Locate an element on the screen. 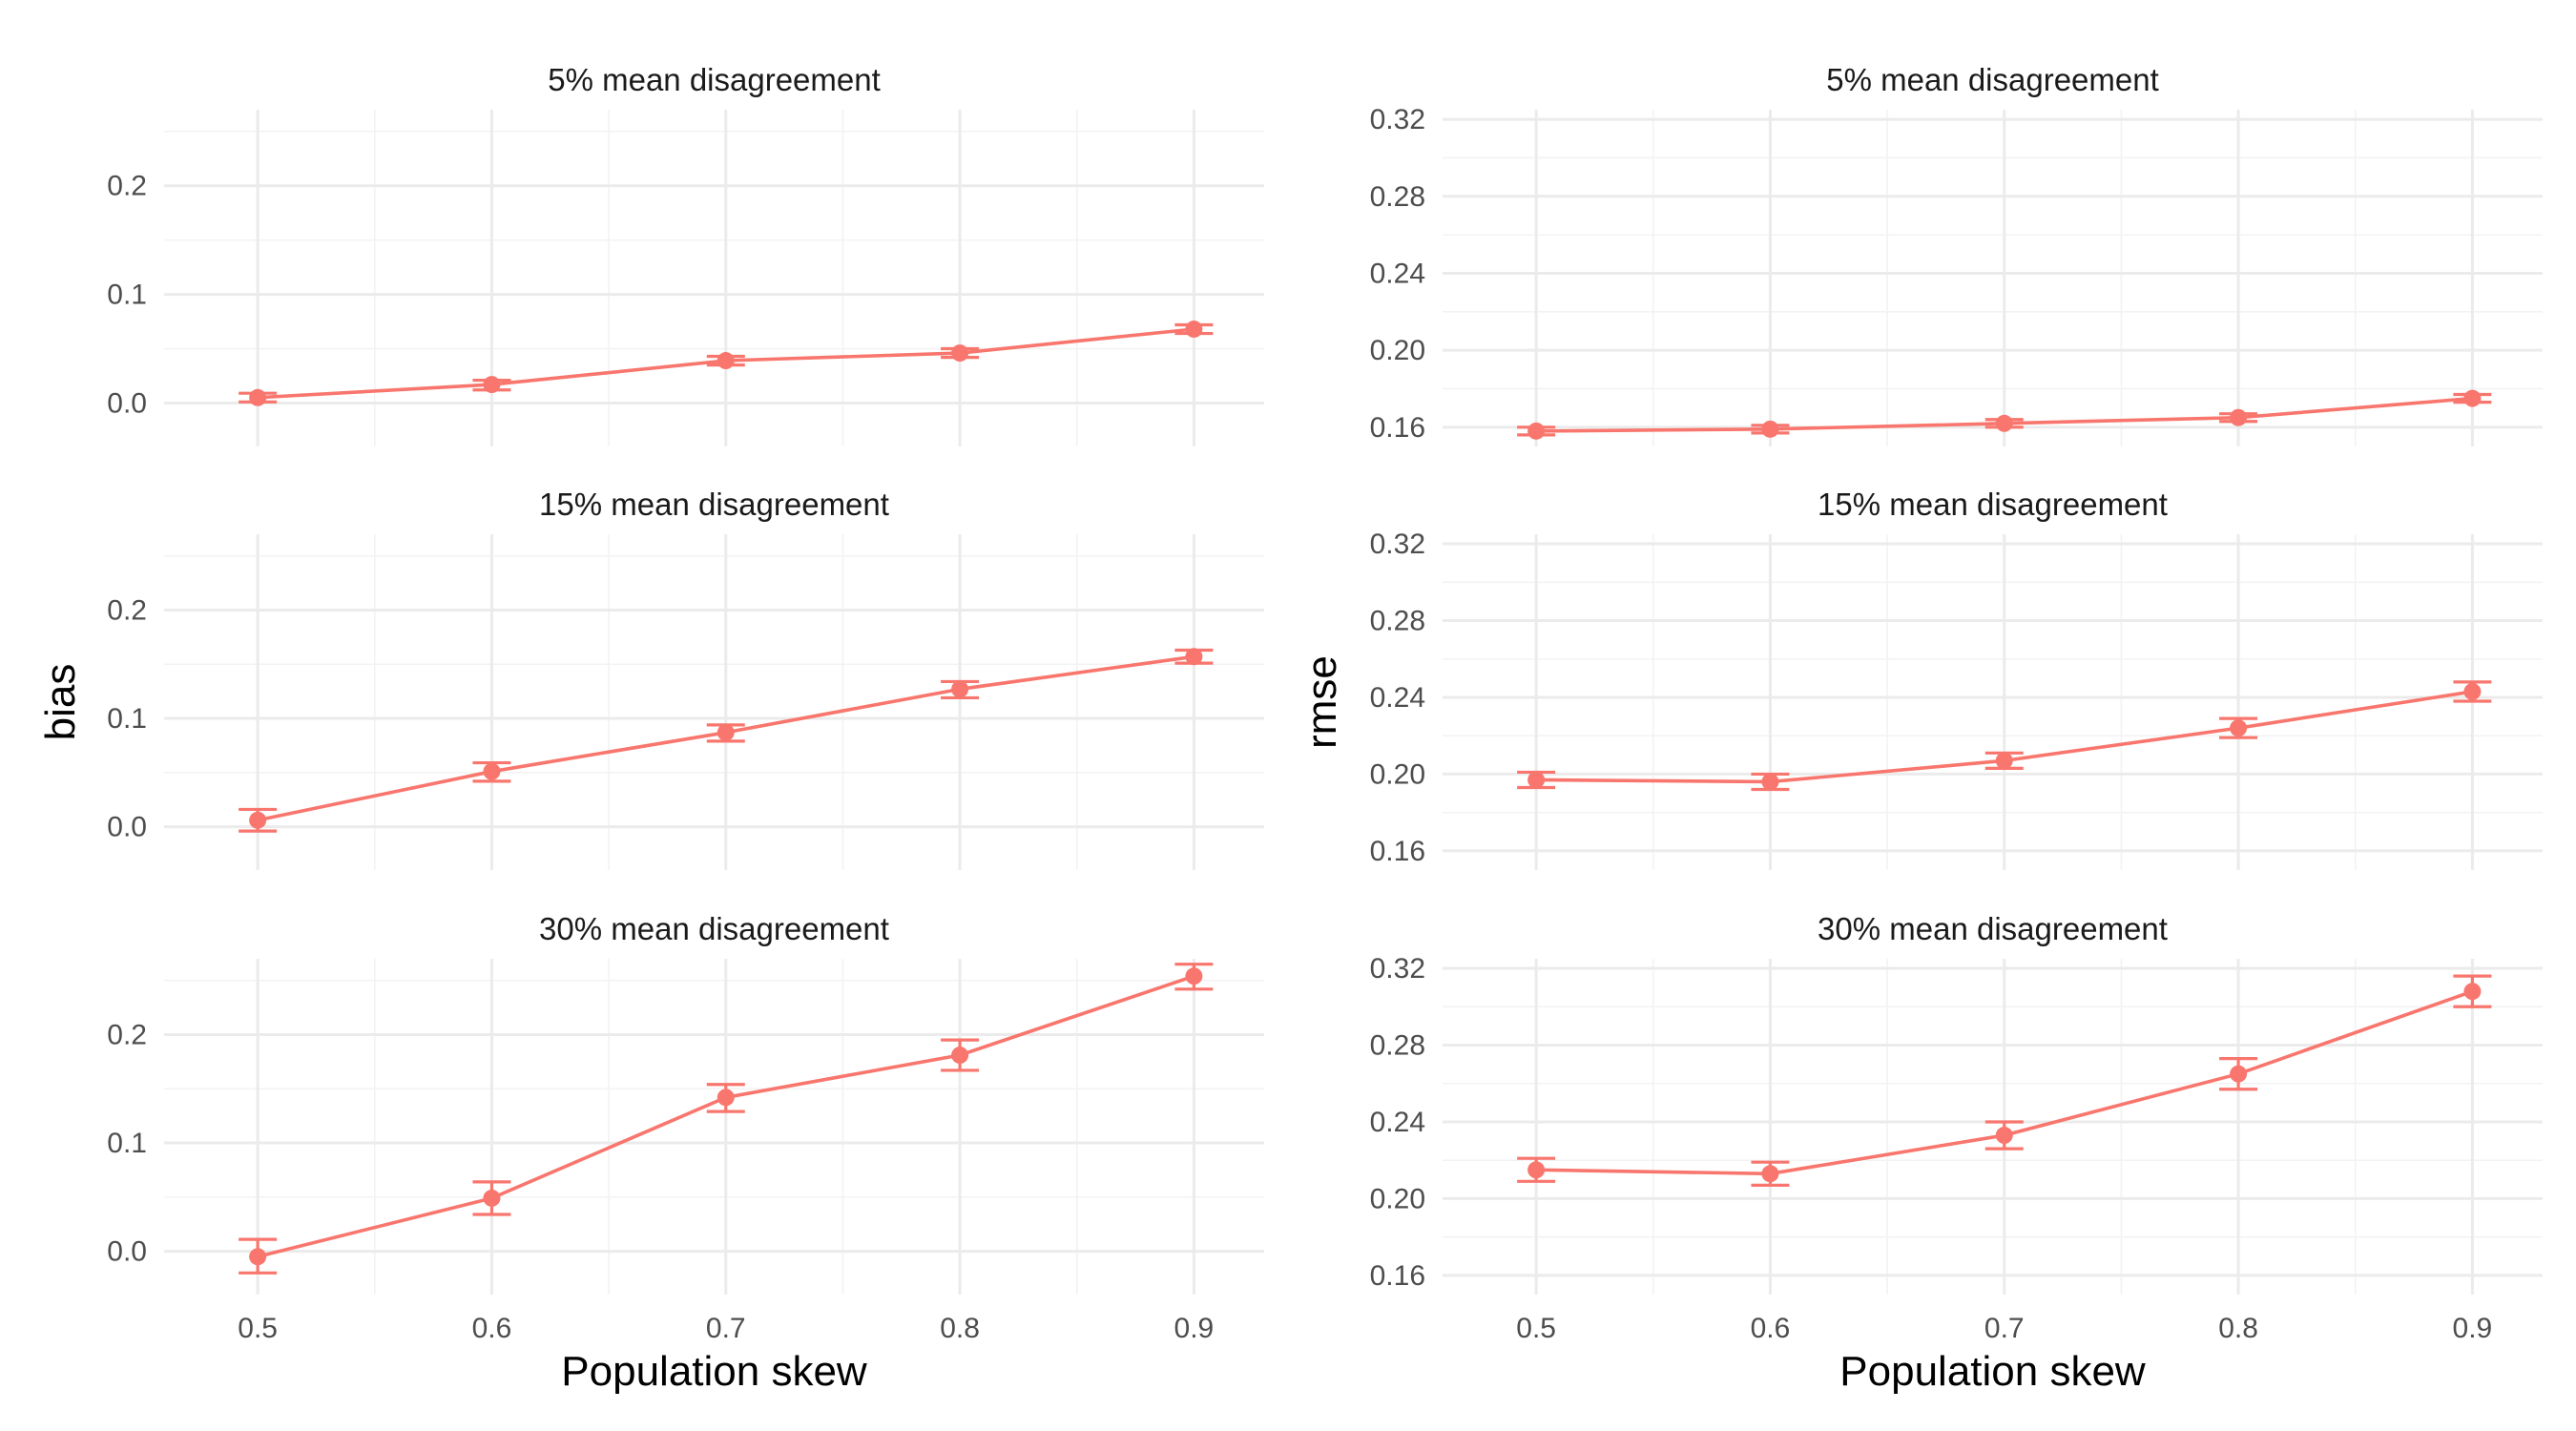  panel-bias-1: 0.0 0.1 0.2 5% mean disagreement is located at coordinates (685, 254).